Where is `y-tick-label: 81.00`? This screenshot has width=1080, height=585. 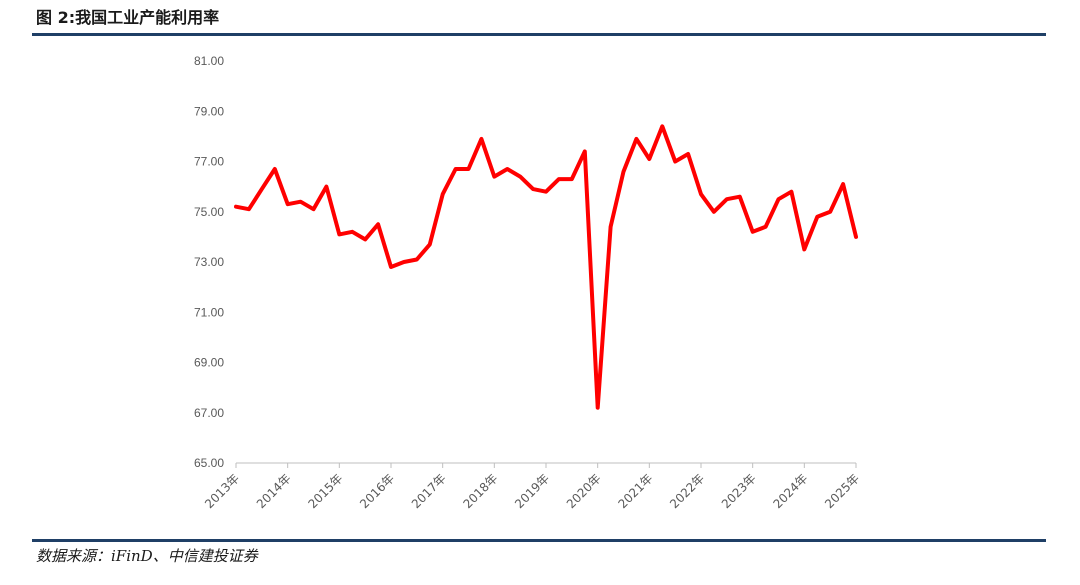
y-tick-label: 81.00 is located at coordinates (209, 61).